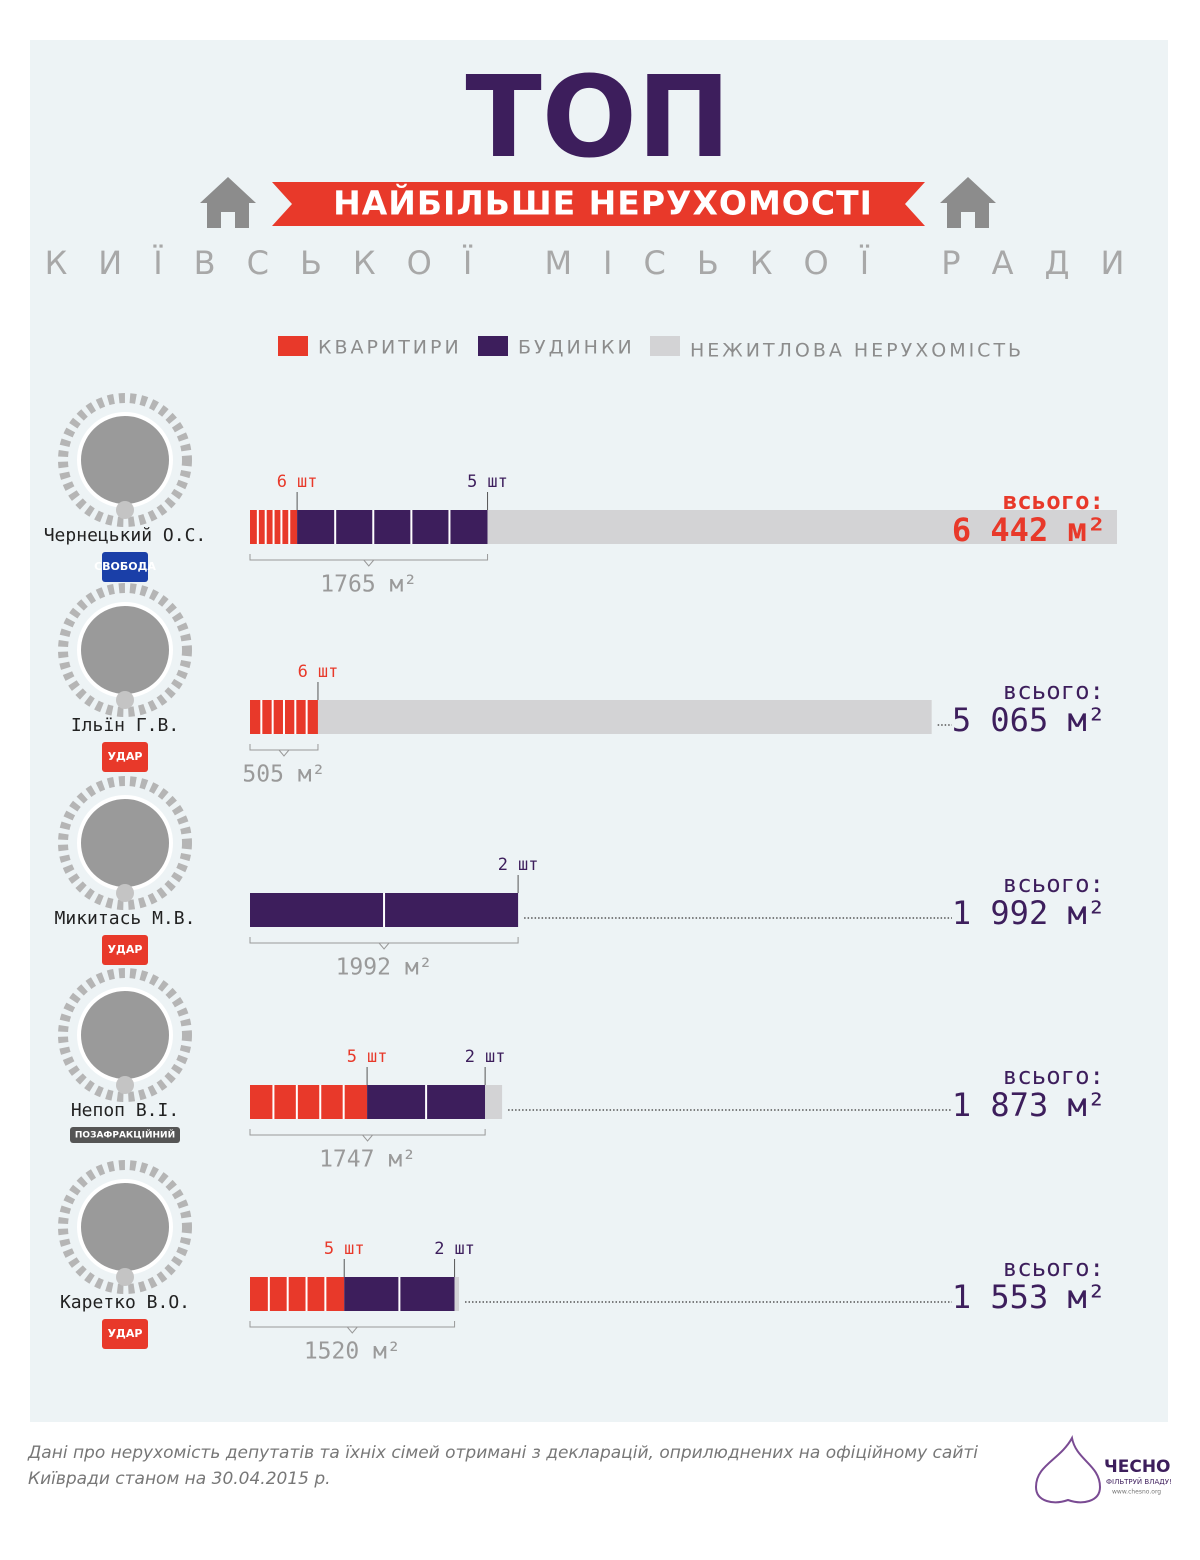 The image size is (1200, 1560). Describe the element at coordinates (597, 118) in the screenshot. I see `title: ТОП` at that location.